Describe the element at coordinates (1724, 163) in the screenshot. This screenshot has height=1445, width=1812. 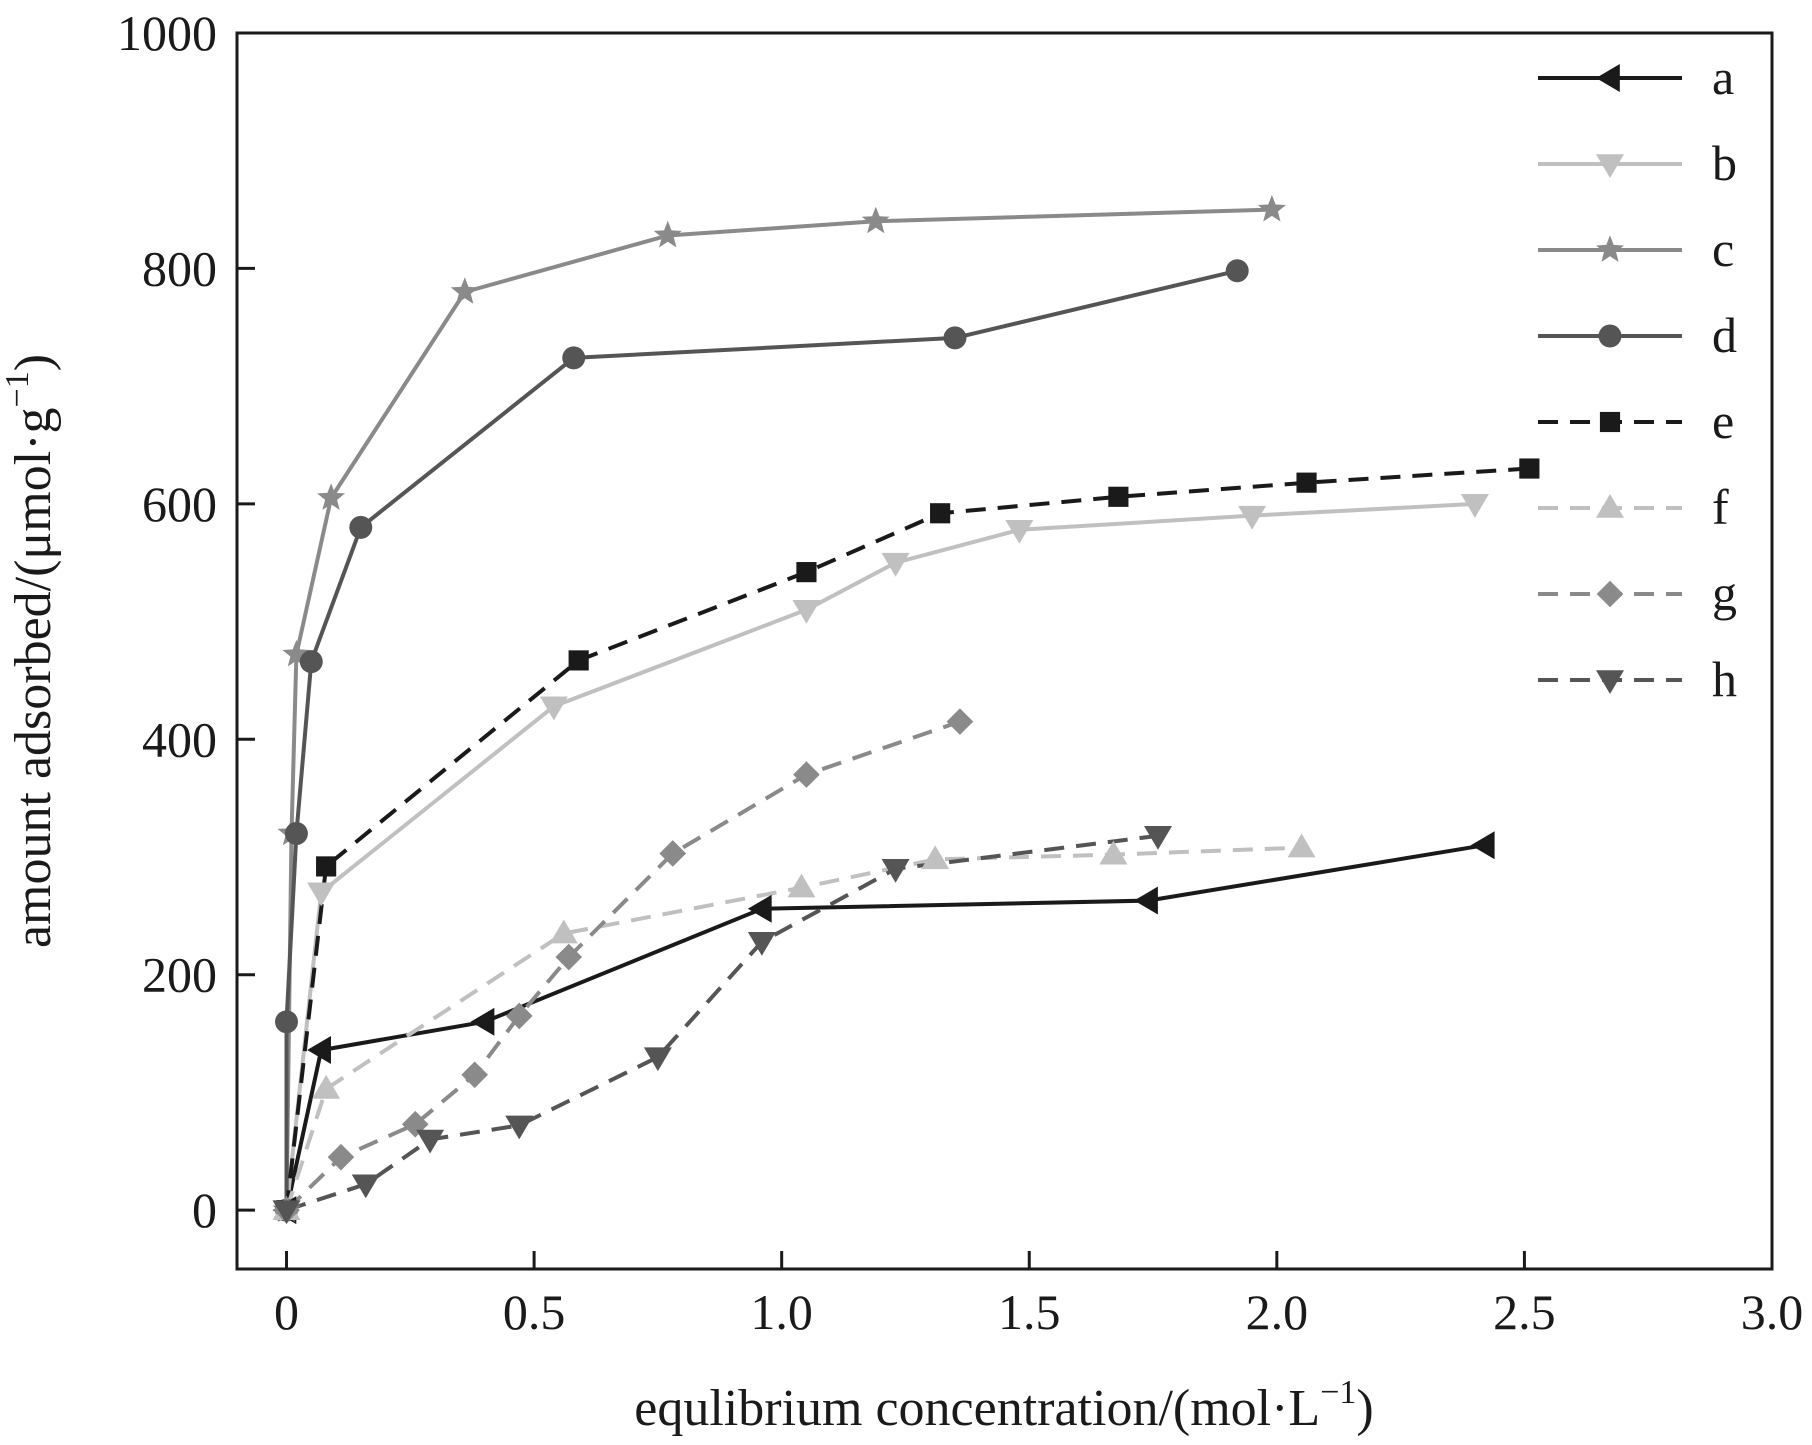
I see `legend-label-b: b` at that location.